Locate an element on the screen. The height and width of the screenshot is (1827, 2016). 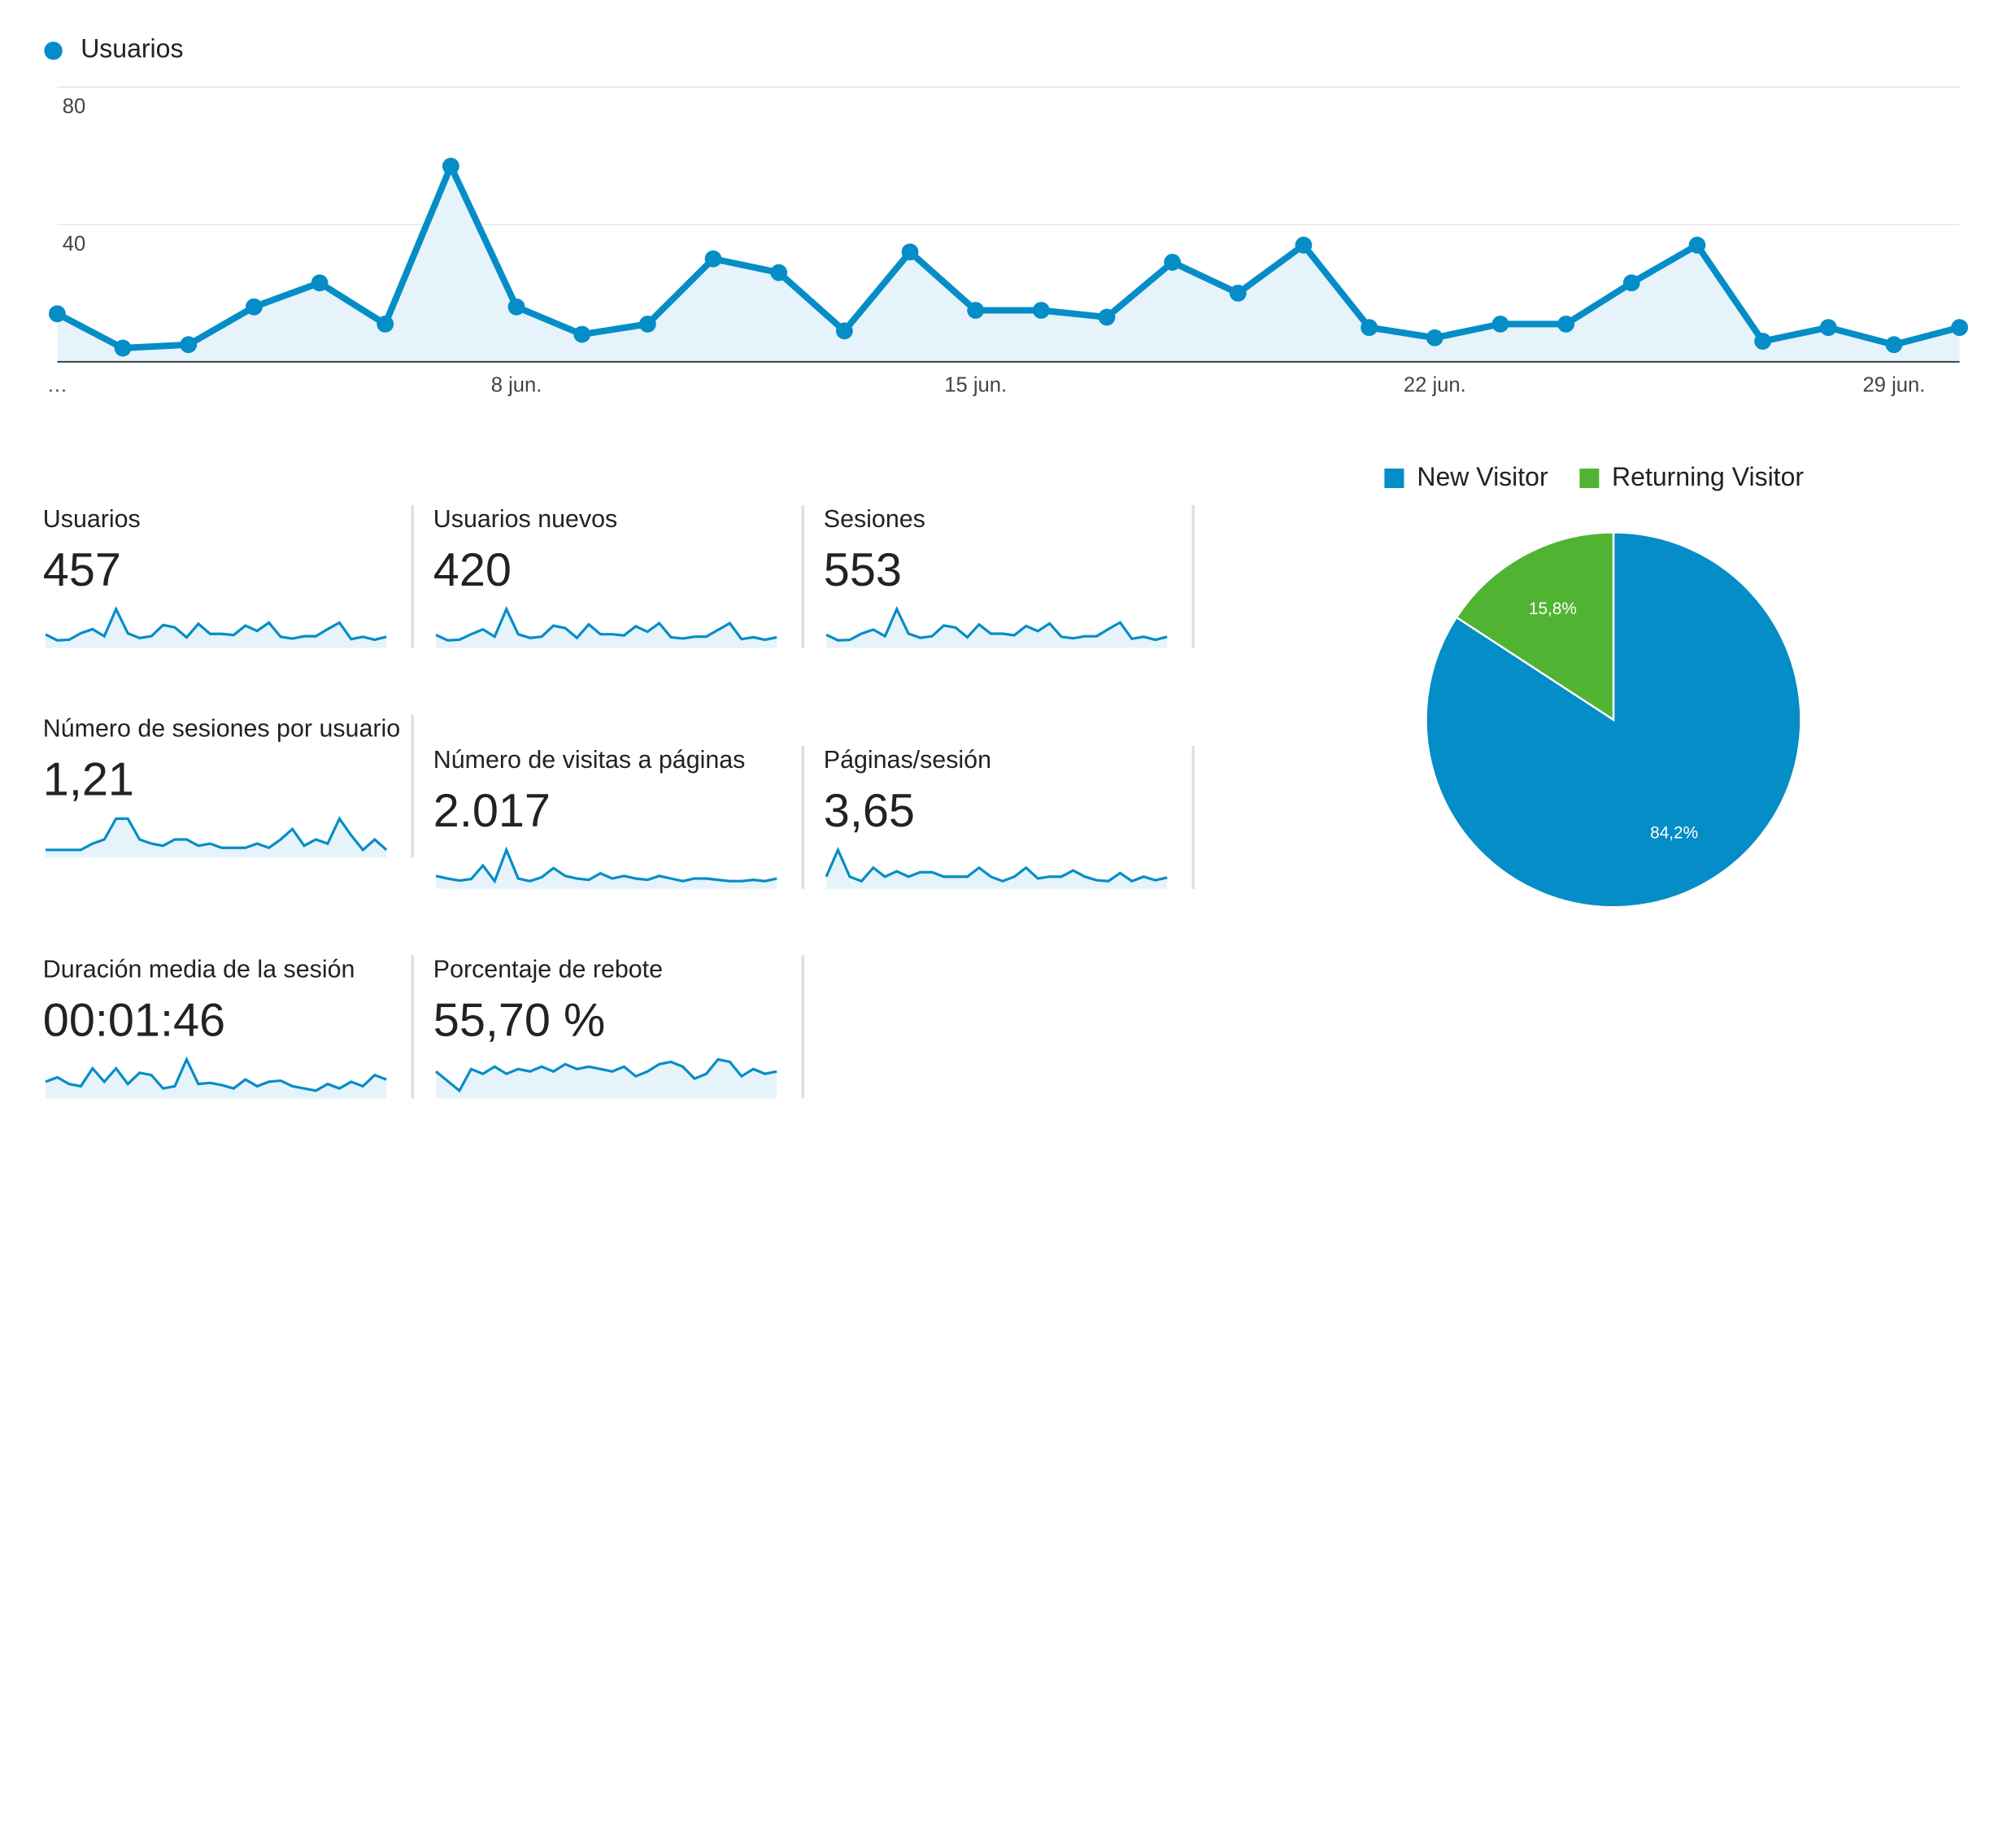
metric-value: 2.017 is located at coordinates (492, 810).